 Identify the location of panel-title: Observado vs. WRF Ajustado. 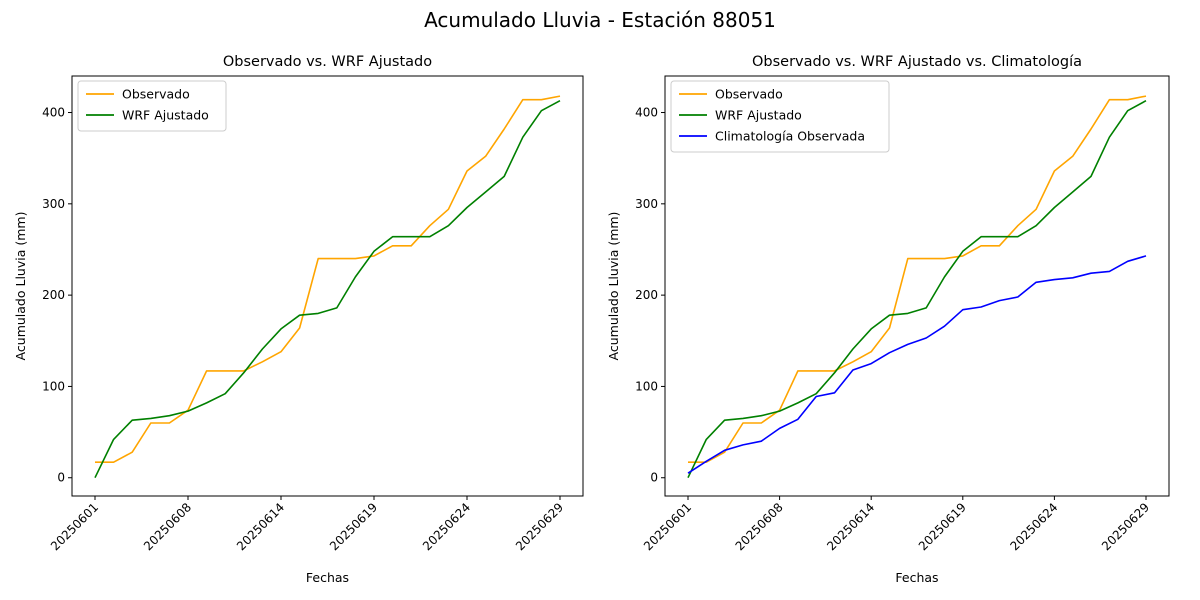
(327, 62).